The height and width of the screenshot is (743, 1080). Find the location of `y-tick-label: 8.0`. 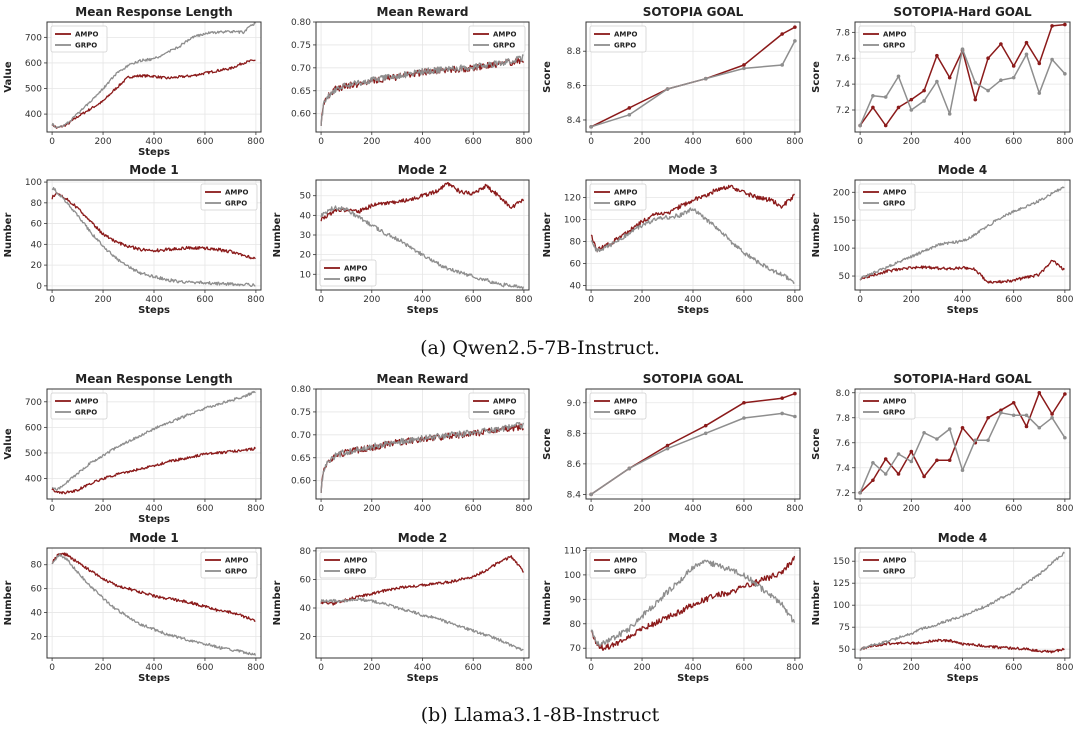

y-tick-label: 8.0 is located at coordinates (843, 394).